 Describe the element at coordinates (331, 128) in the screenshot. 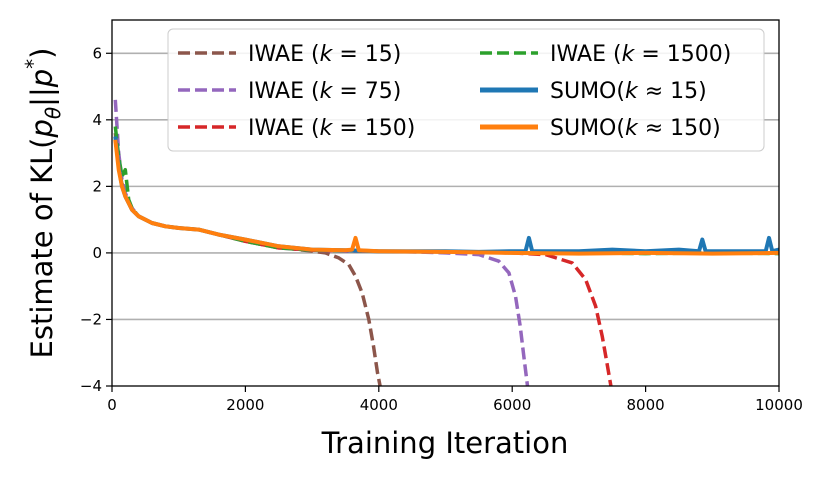

I see `legend-label-2: IWAE (k = 150)` at that location.